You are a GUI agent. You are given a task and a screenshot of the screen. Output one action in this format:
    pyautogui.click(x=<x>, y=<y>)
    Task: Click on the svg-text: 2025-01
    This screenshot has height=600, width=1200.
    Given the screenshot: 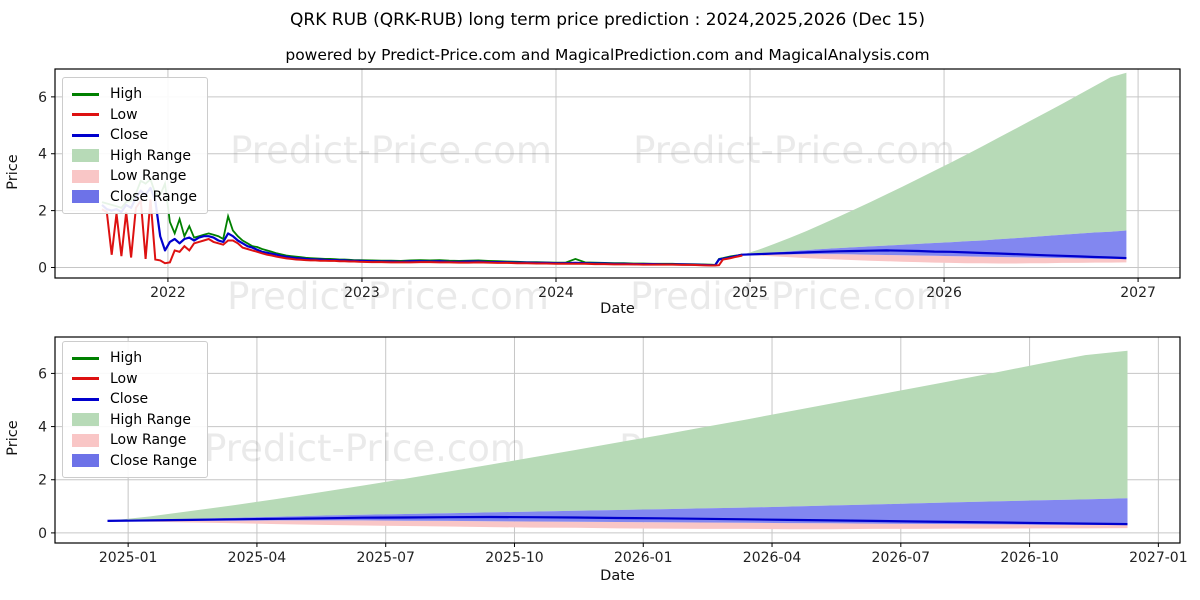 What is the action you would take?
    pyautogui.click(x=128, y=558)
    